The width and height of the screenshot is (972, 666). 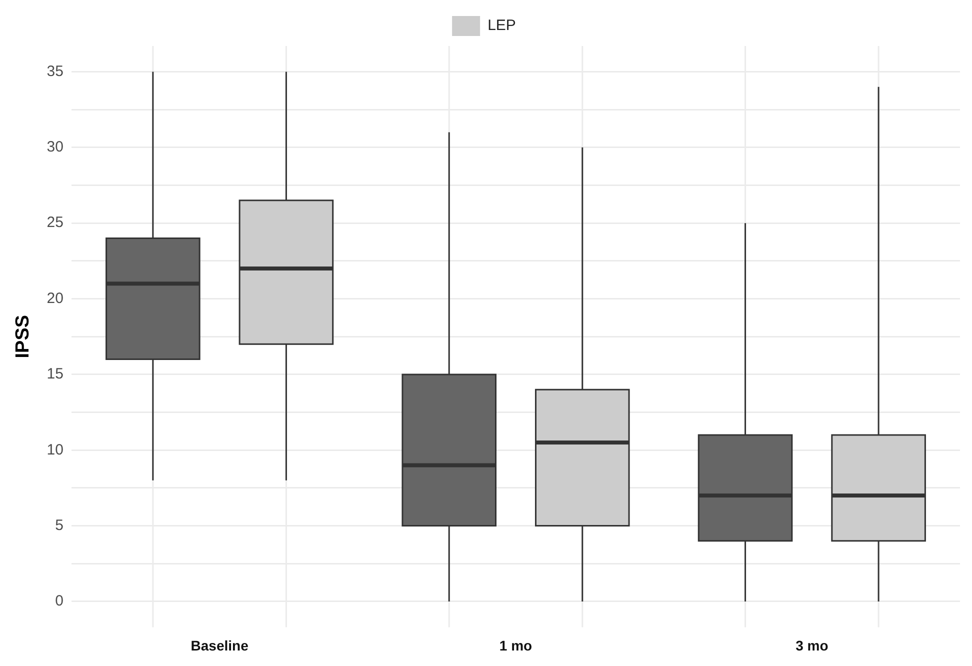 What do you see at coordinates (55, 374) in the screenshot?
I see `y-tick-label: 15` at bounding box center [55, 374].